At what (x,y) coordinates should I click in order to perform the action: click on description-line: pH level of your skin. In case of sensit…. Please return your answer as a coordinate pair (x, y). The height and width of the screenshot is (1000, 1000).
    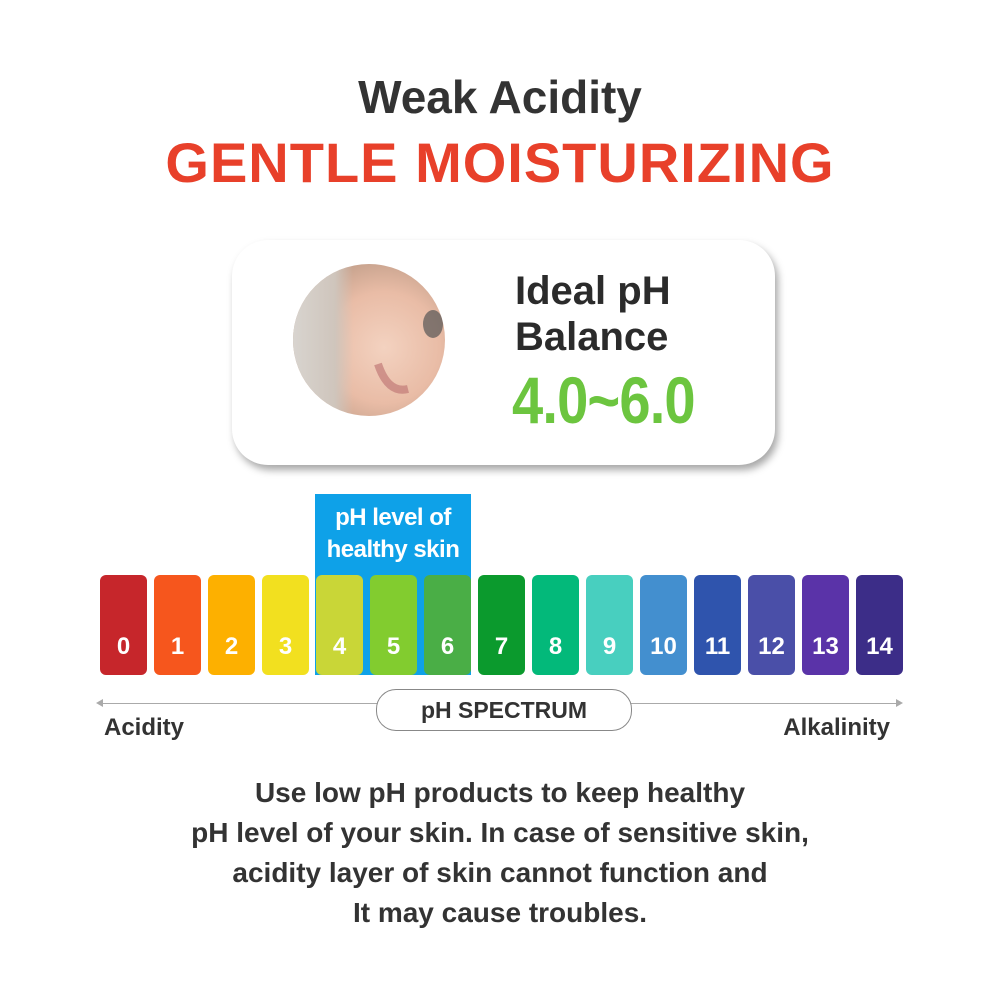
    Looking at the image, I should click on (500, 832).